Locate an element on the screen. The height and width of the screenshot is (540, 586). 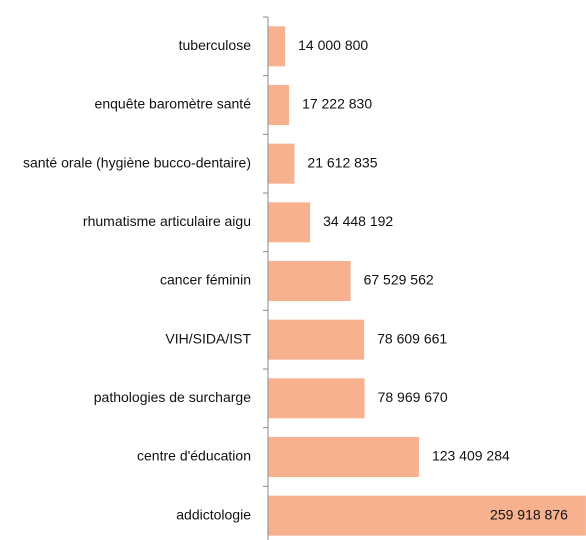
y-tick-label: cancer féminin is located at coordinates (205, 280).